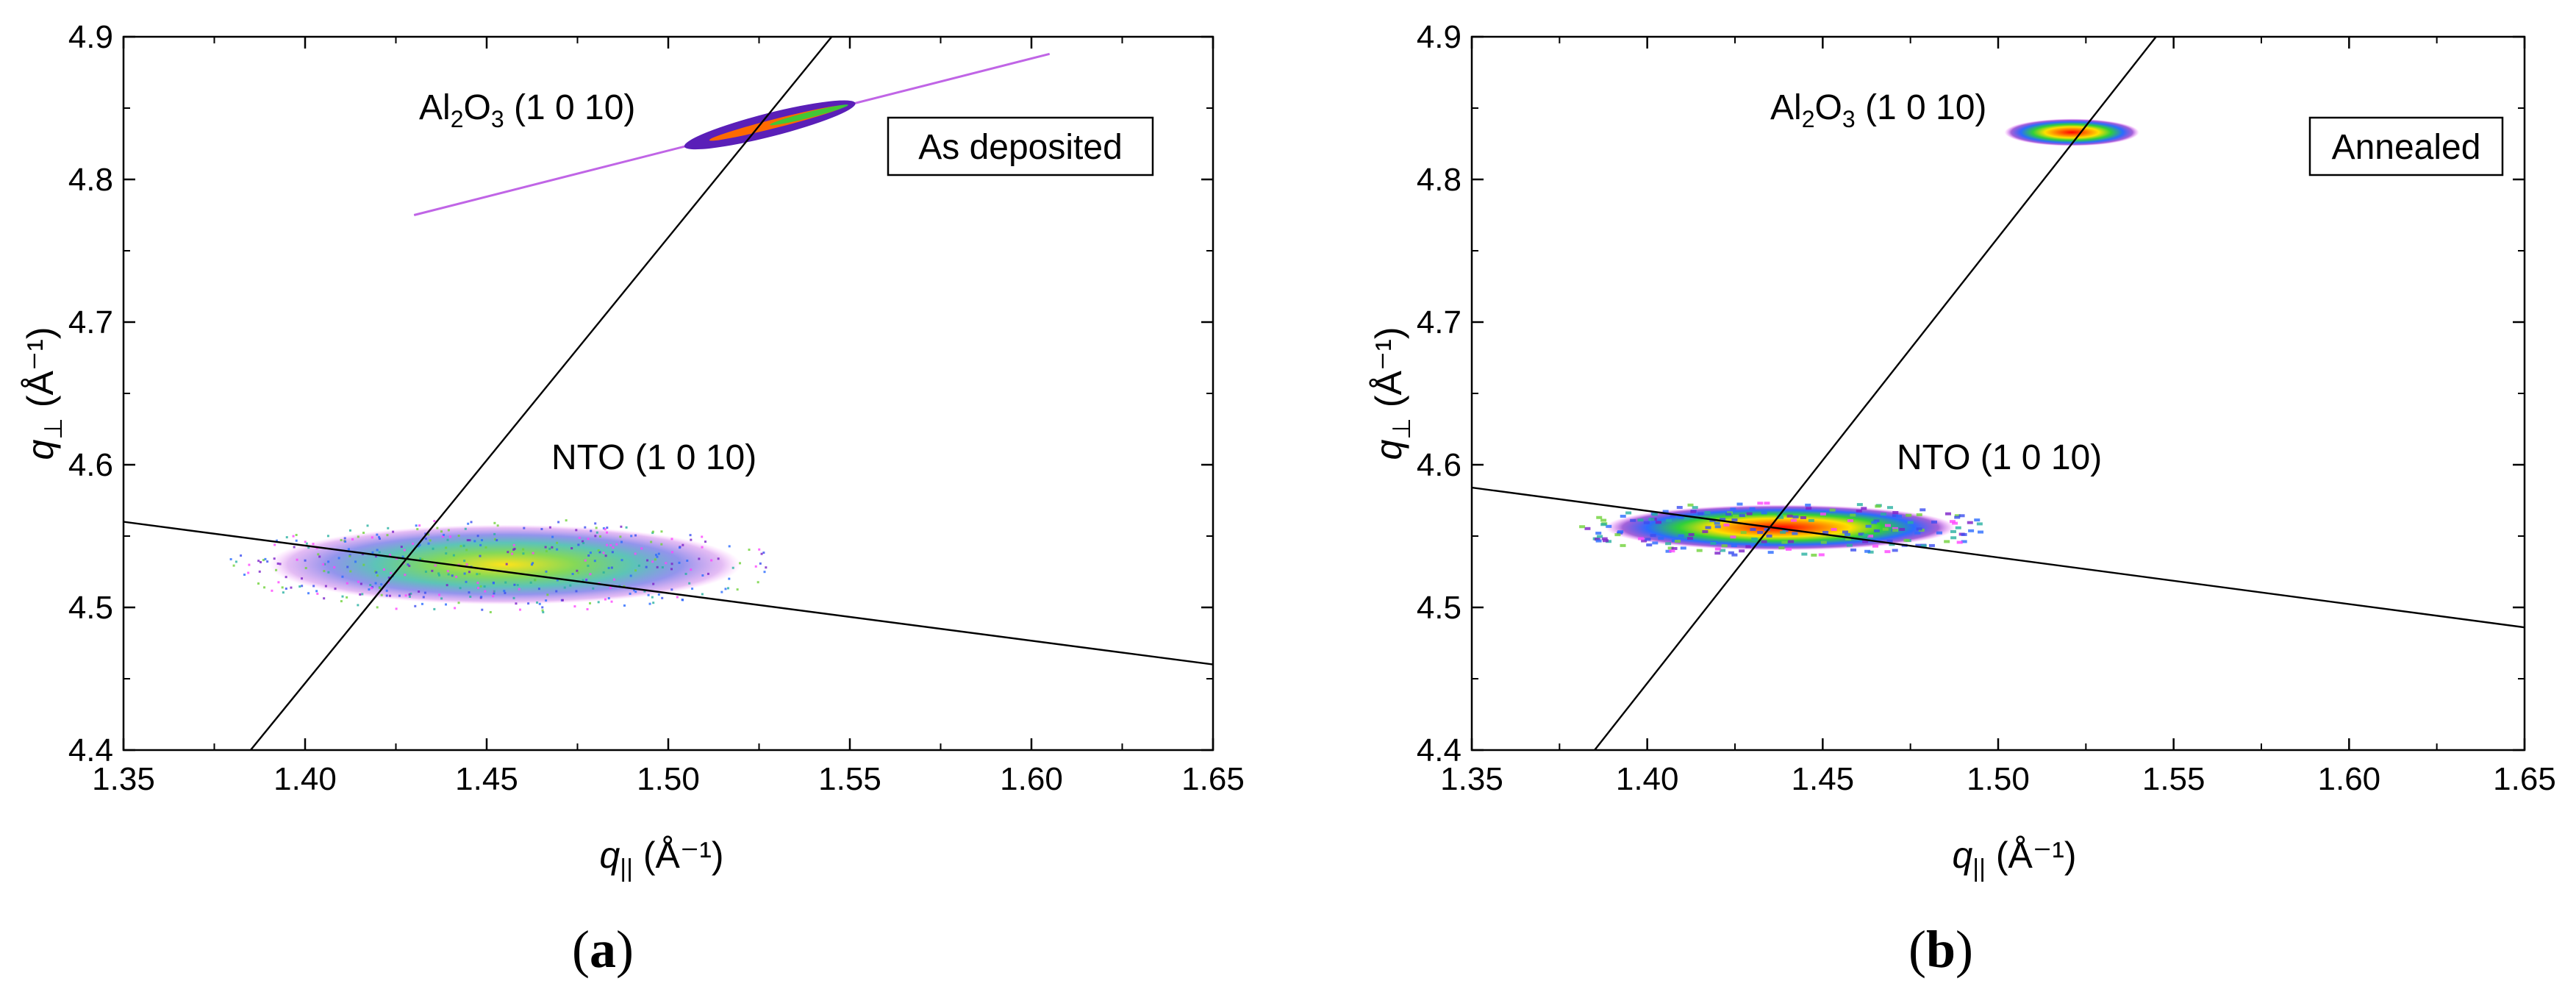 This screenshot has height=992, width=2576. I want to click on y-axis-subscript: ⊥, so click(1402, 429).